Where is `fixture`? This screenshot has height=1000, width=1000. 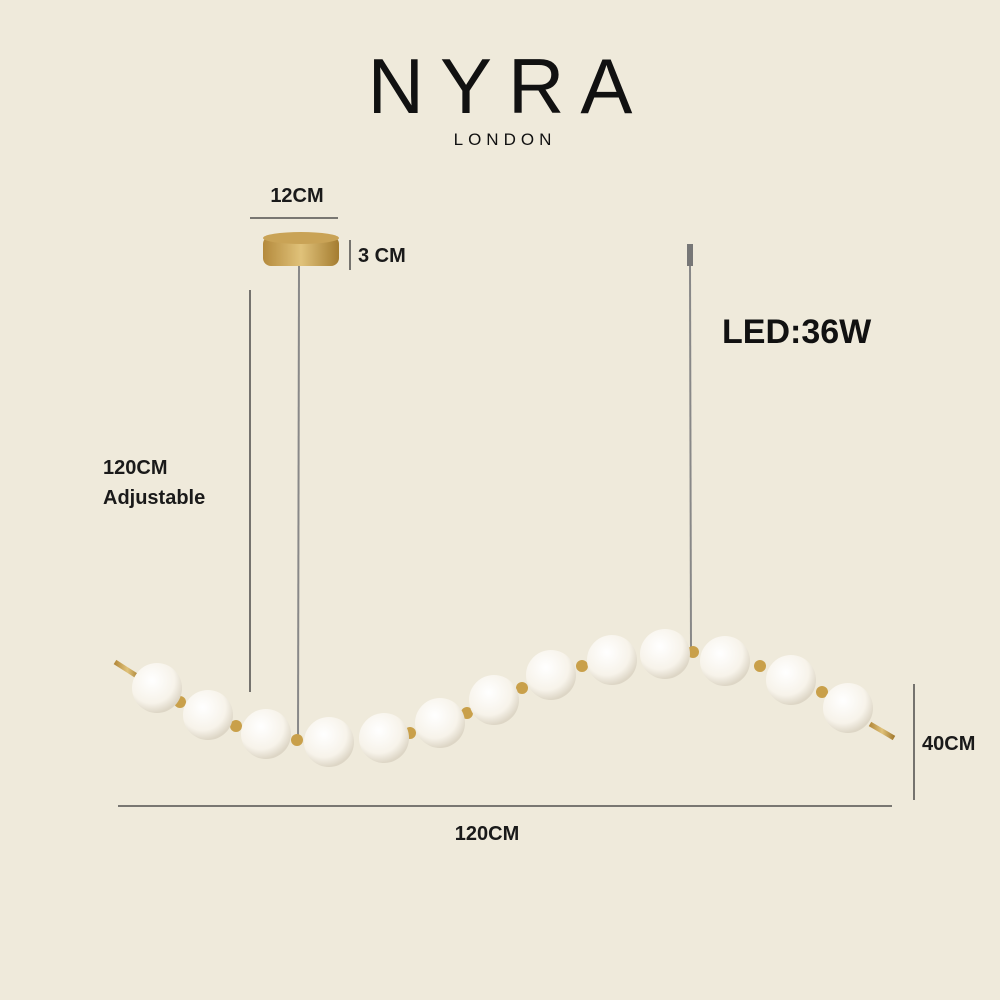 fixture is located at coordinates (504, 698).